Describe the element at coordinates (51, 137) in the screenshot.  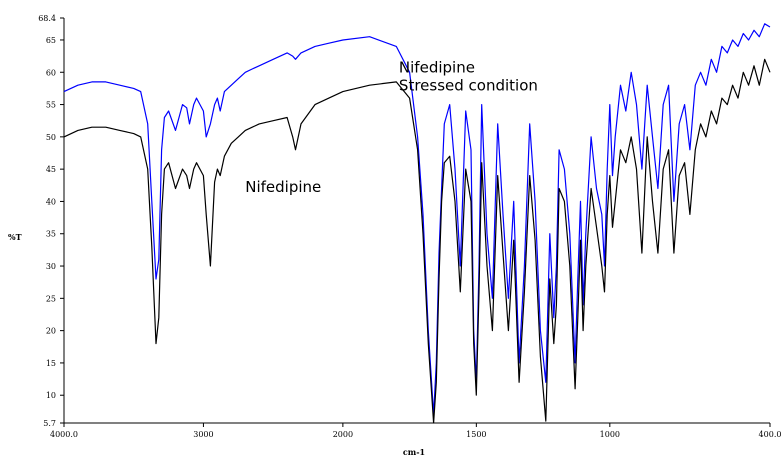
I see `y-tick-label: 50` at that location.